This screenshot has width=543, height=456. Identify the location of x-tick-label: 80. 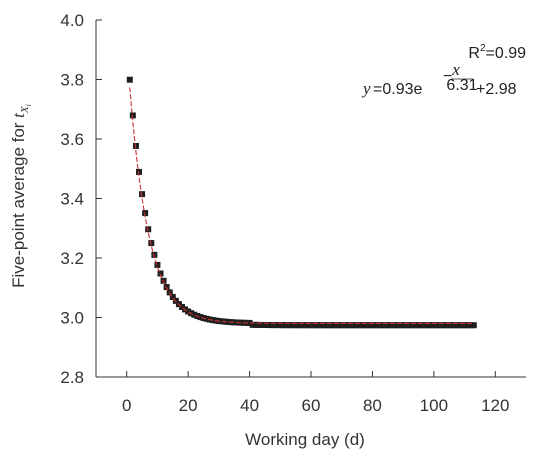
(372, 405).